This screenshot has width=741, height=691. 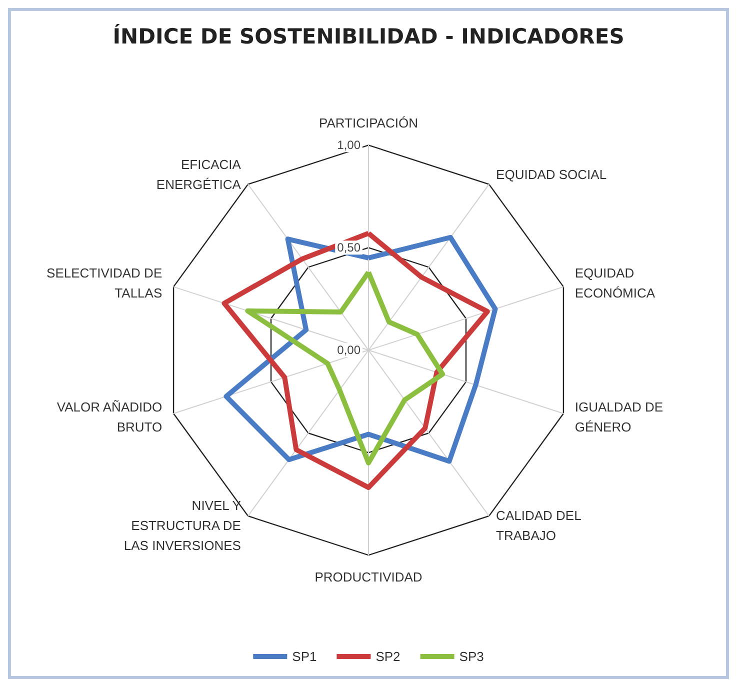 What do you see at coordinates (551, 174) in the screenshot?
I see `spoke-label: EQUIDAD SOCIAL` at bounding box center [551, 174].